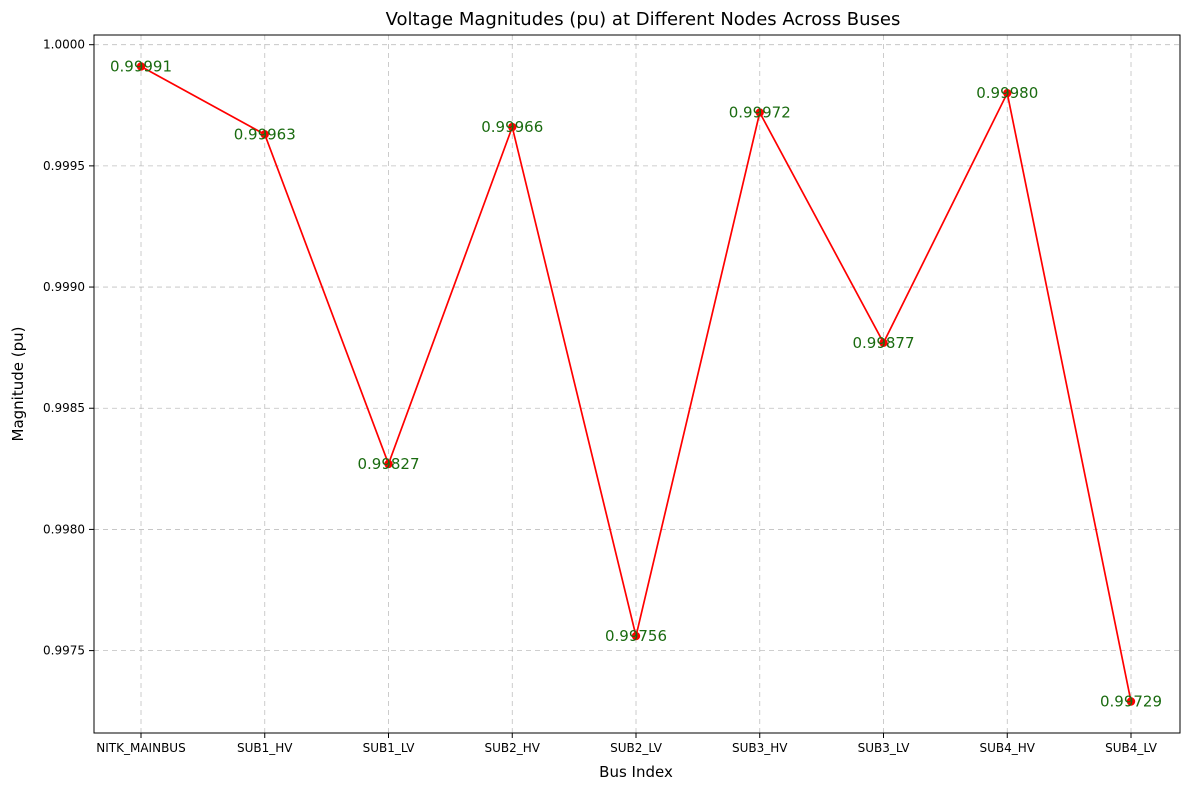 The height and width of the screenshot is (790, 1189). I want to click on data-label: 0.99980, so click(1007, 93).